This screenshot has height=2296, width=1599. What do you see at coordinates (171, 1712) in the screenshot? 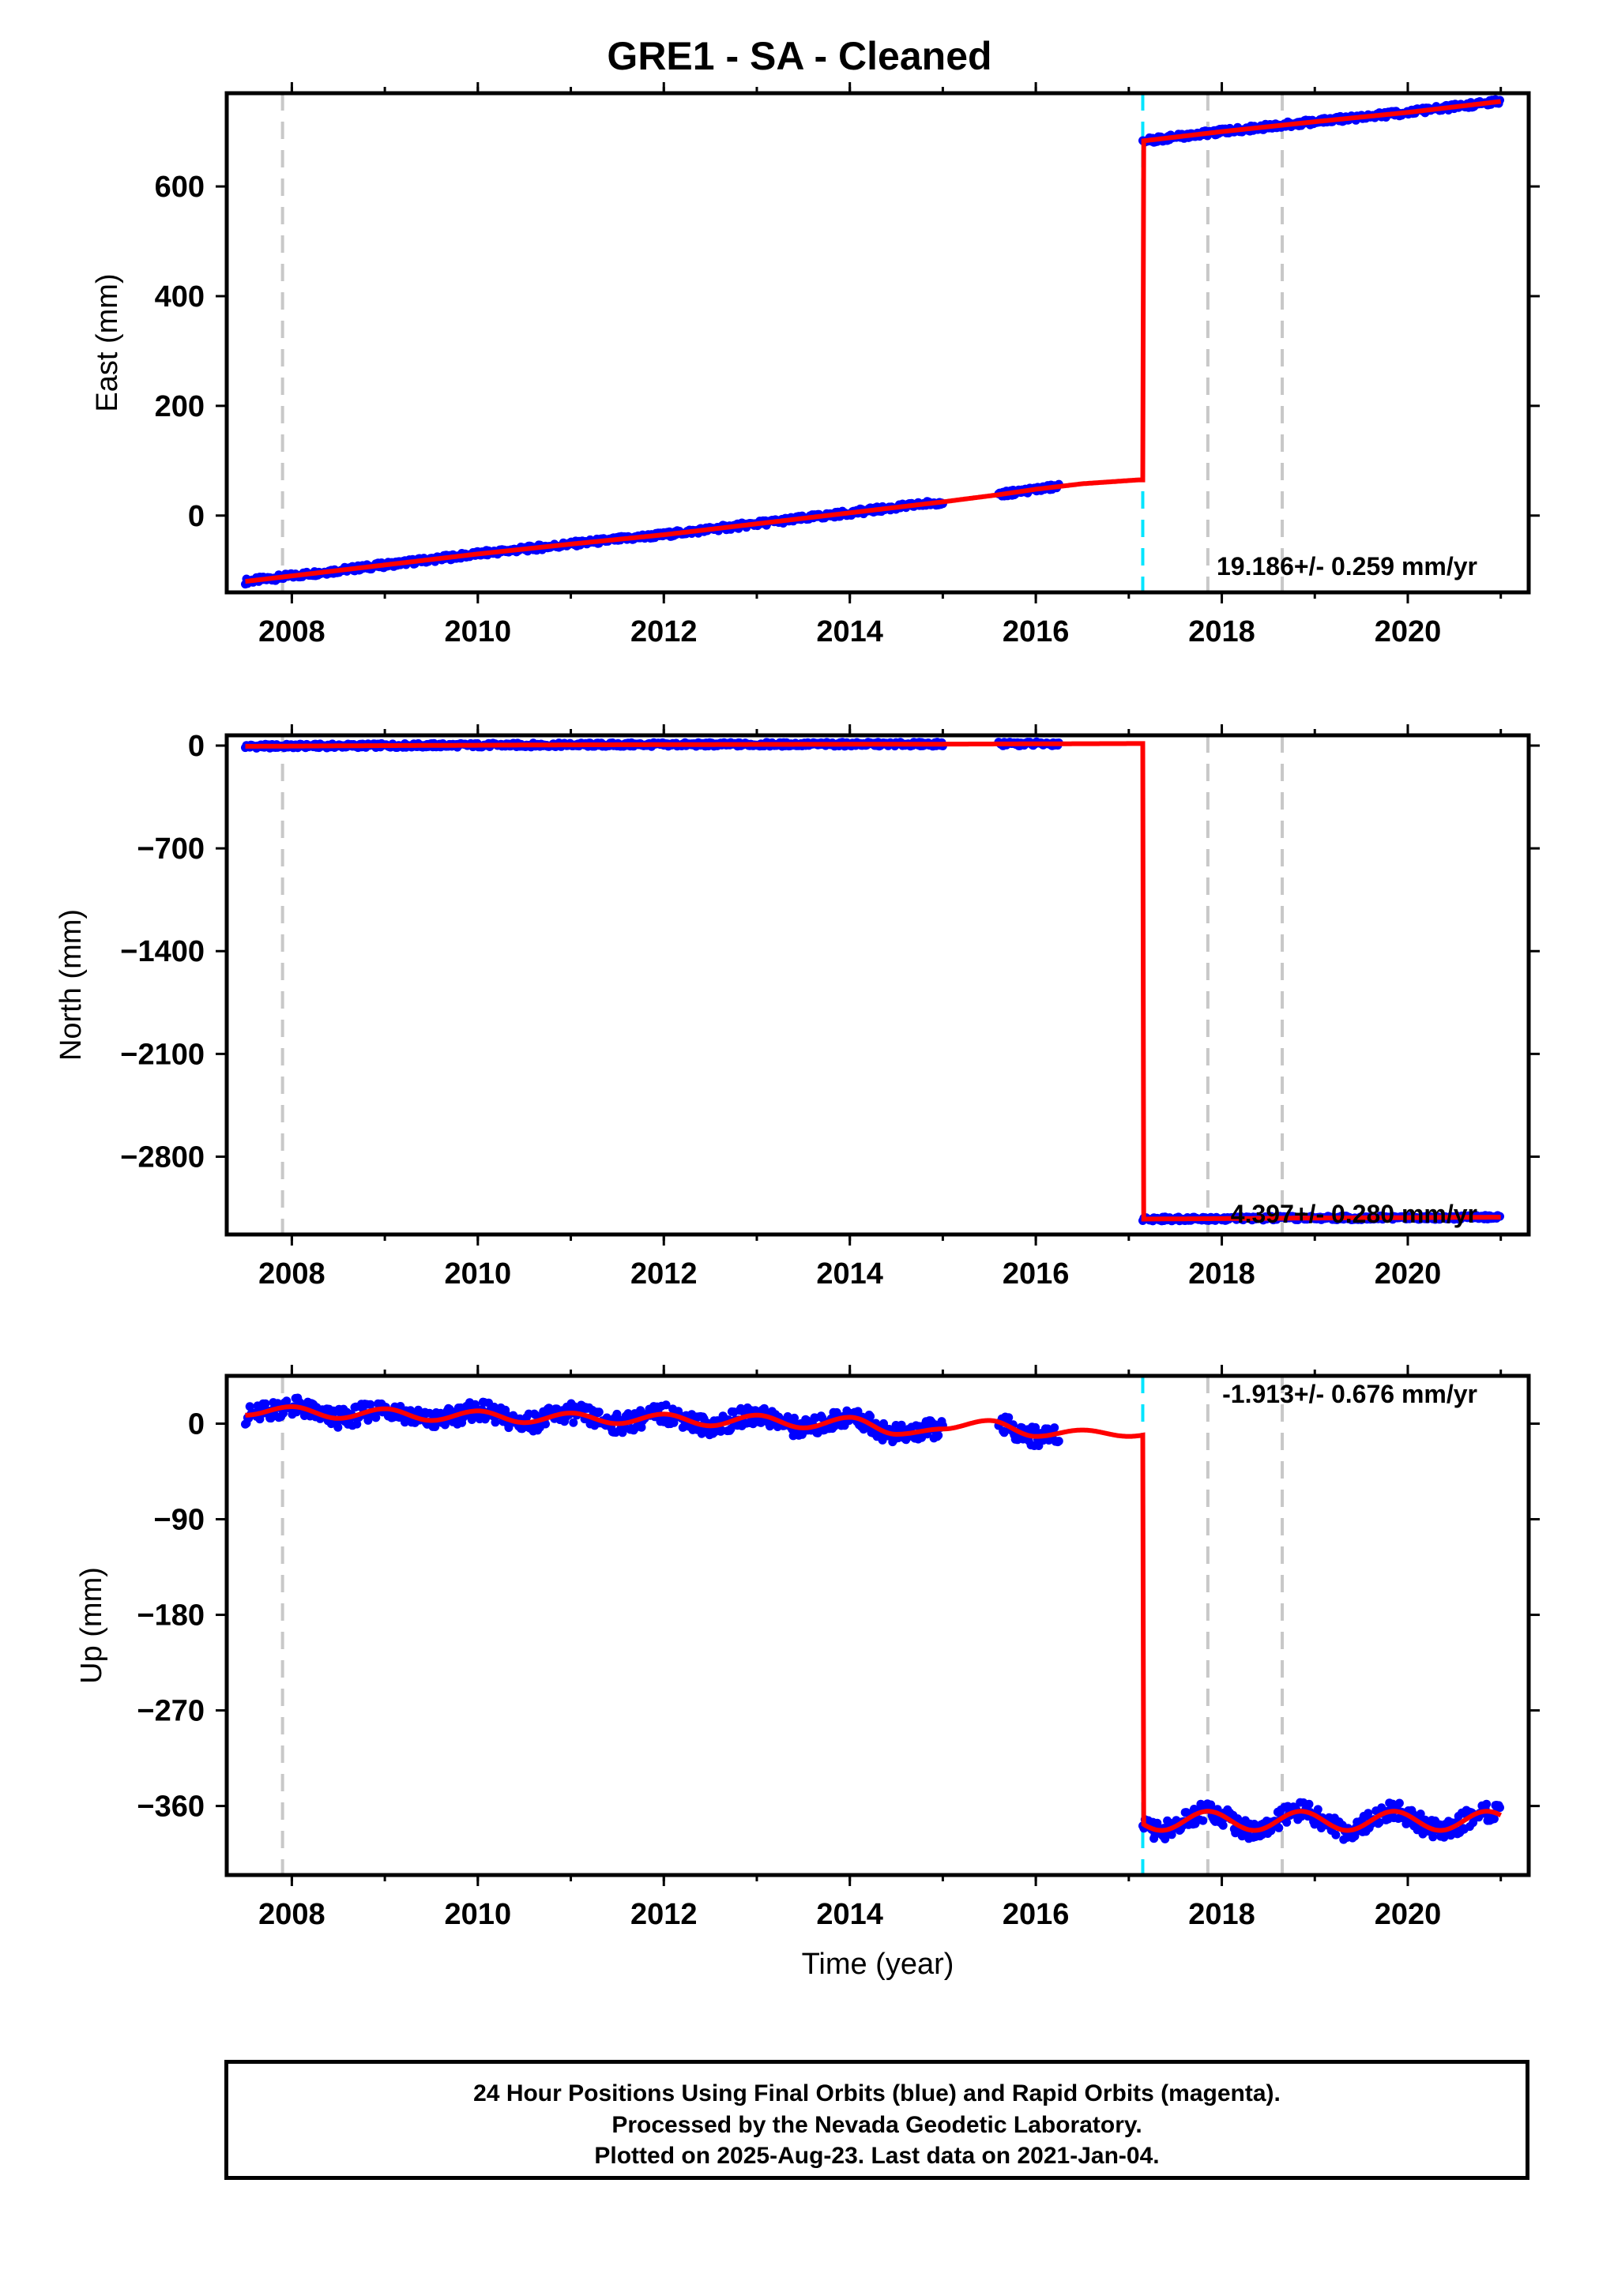
I see `y-tick-label: −270` at bounding box center [171, 1712].